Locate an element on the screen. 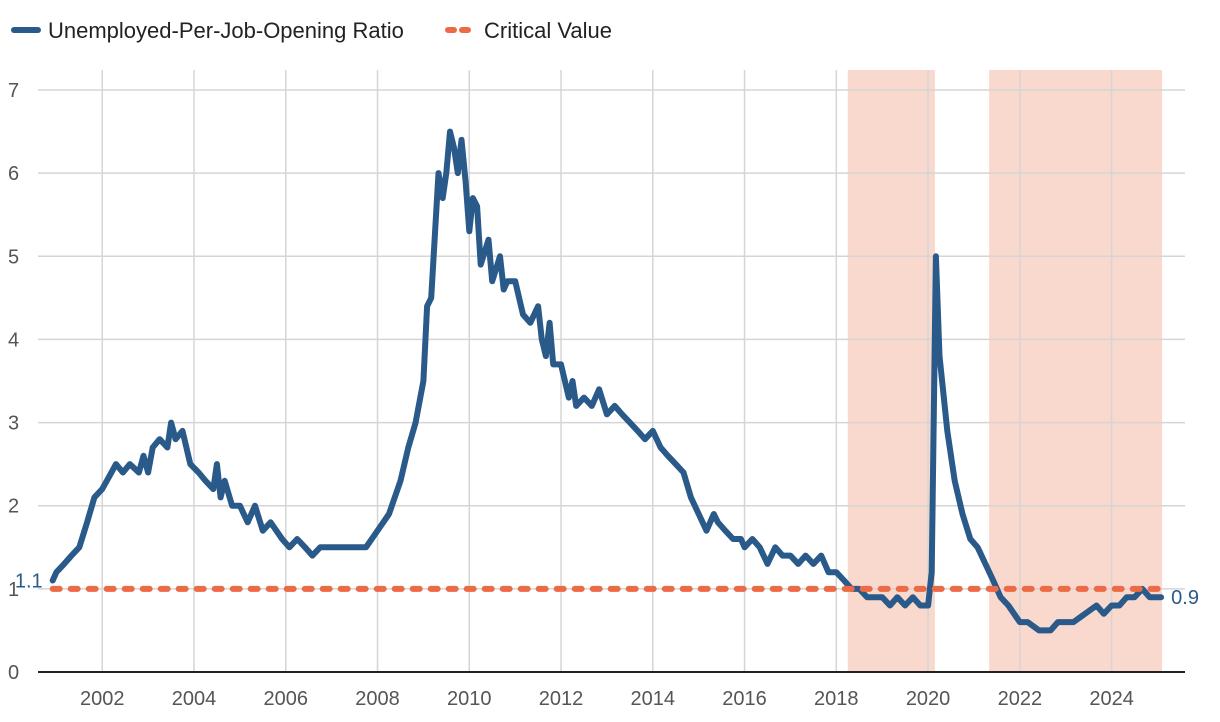 Image resolution: width=1220 pixels, height=722 pixels. x-tick-label: 2004 is located at coordinates (194, 699).